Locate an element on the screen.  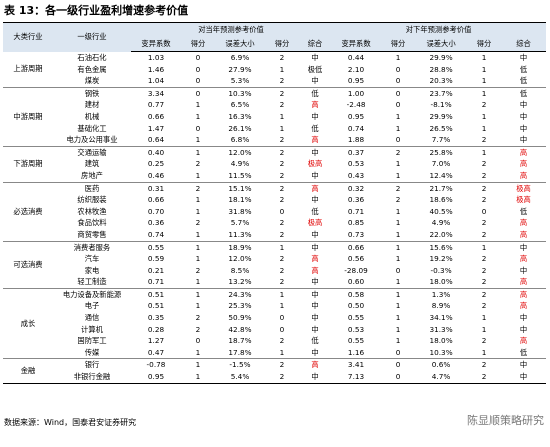
table-row: 汽车 0.59 1 12.0% 2 高 0.56 1 19.2% 2 高 is located at coordinates (274, 259).